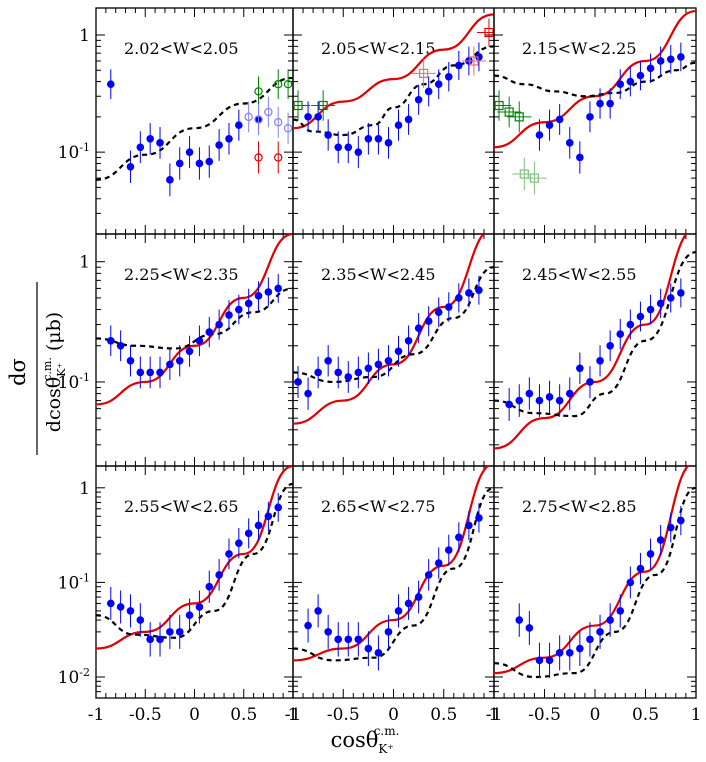  I want to click on panel-title: 2.45<W<2.55, so click(579, 274).